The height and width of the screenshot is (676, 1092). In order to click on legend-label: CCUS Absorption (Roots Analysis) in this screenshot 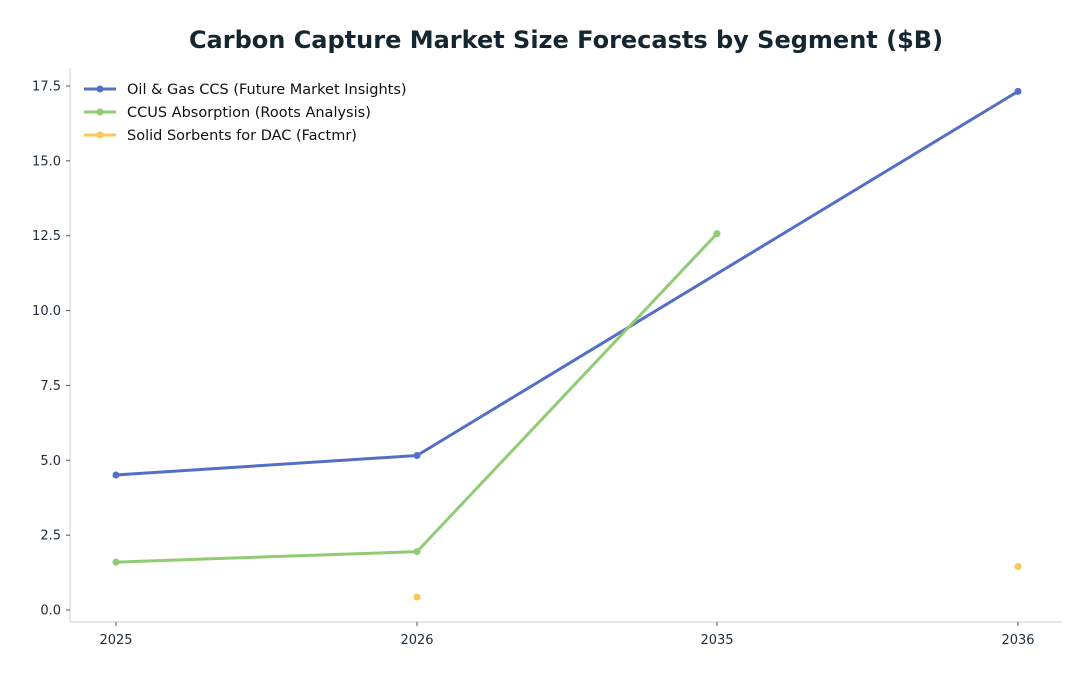, I will do `click(249, 113)`.